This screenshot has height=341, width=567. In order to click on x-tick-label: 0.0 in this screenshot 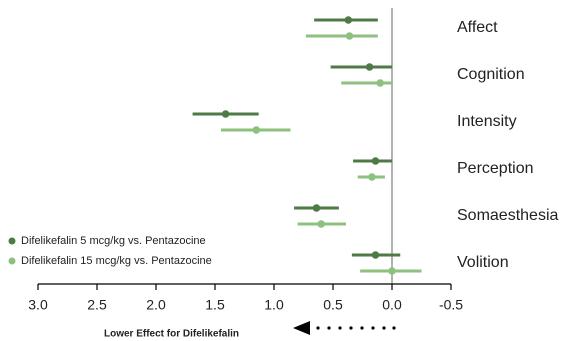, I will do `click(392, 305)`.